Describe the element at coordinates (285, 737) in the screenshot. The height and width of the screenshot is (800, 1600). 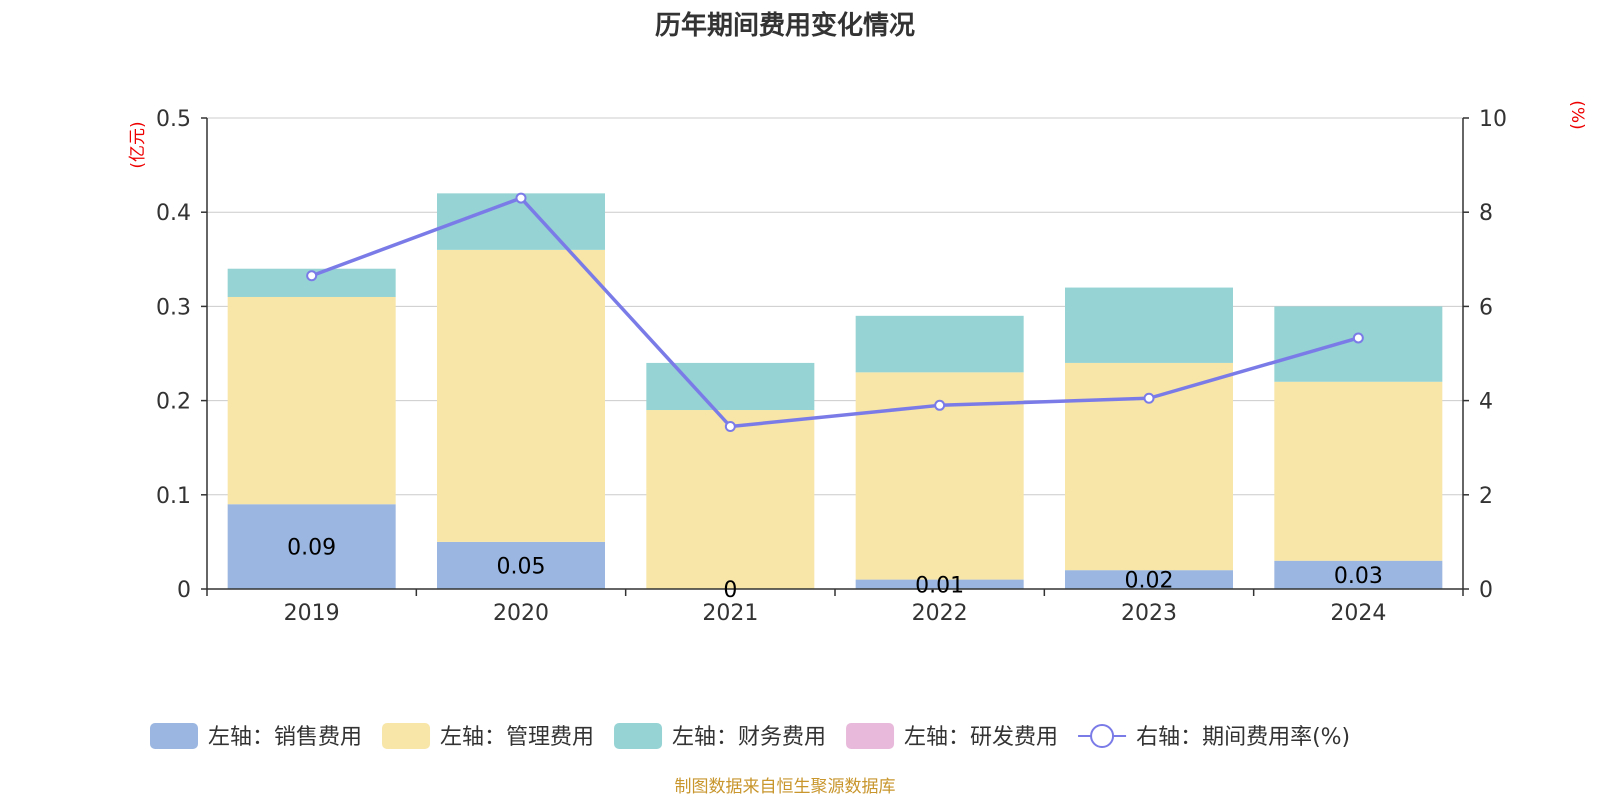
I see `legend-label-sales: 左轴：销售费用` at that location.